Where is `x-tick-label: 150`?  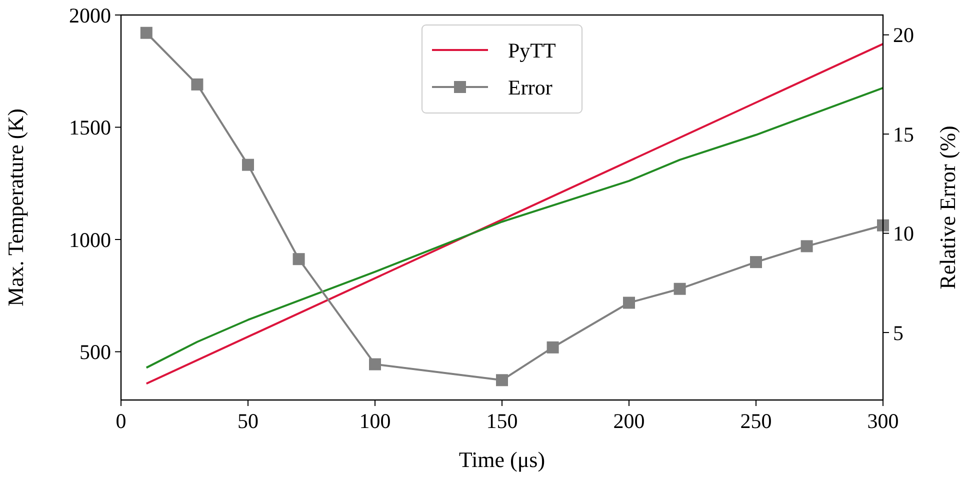
x-tick-label: 150 is located at coordinates (502, 421).